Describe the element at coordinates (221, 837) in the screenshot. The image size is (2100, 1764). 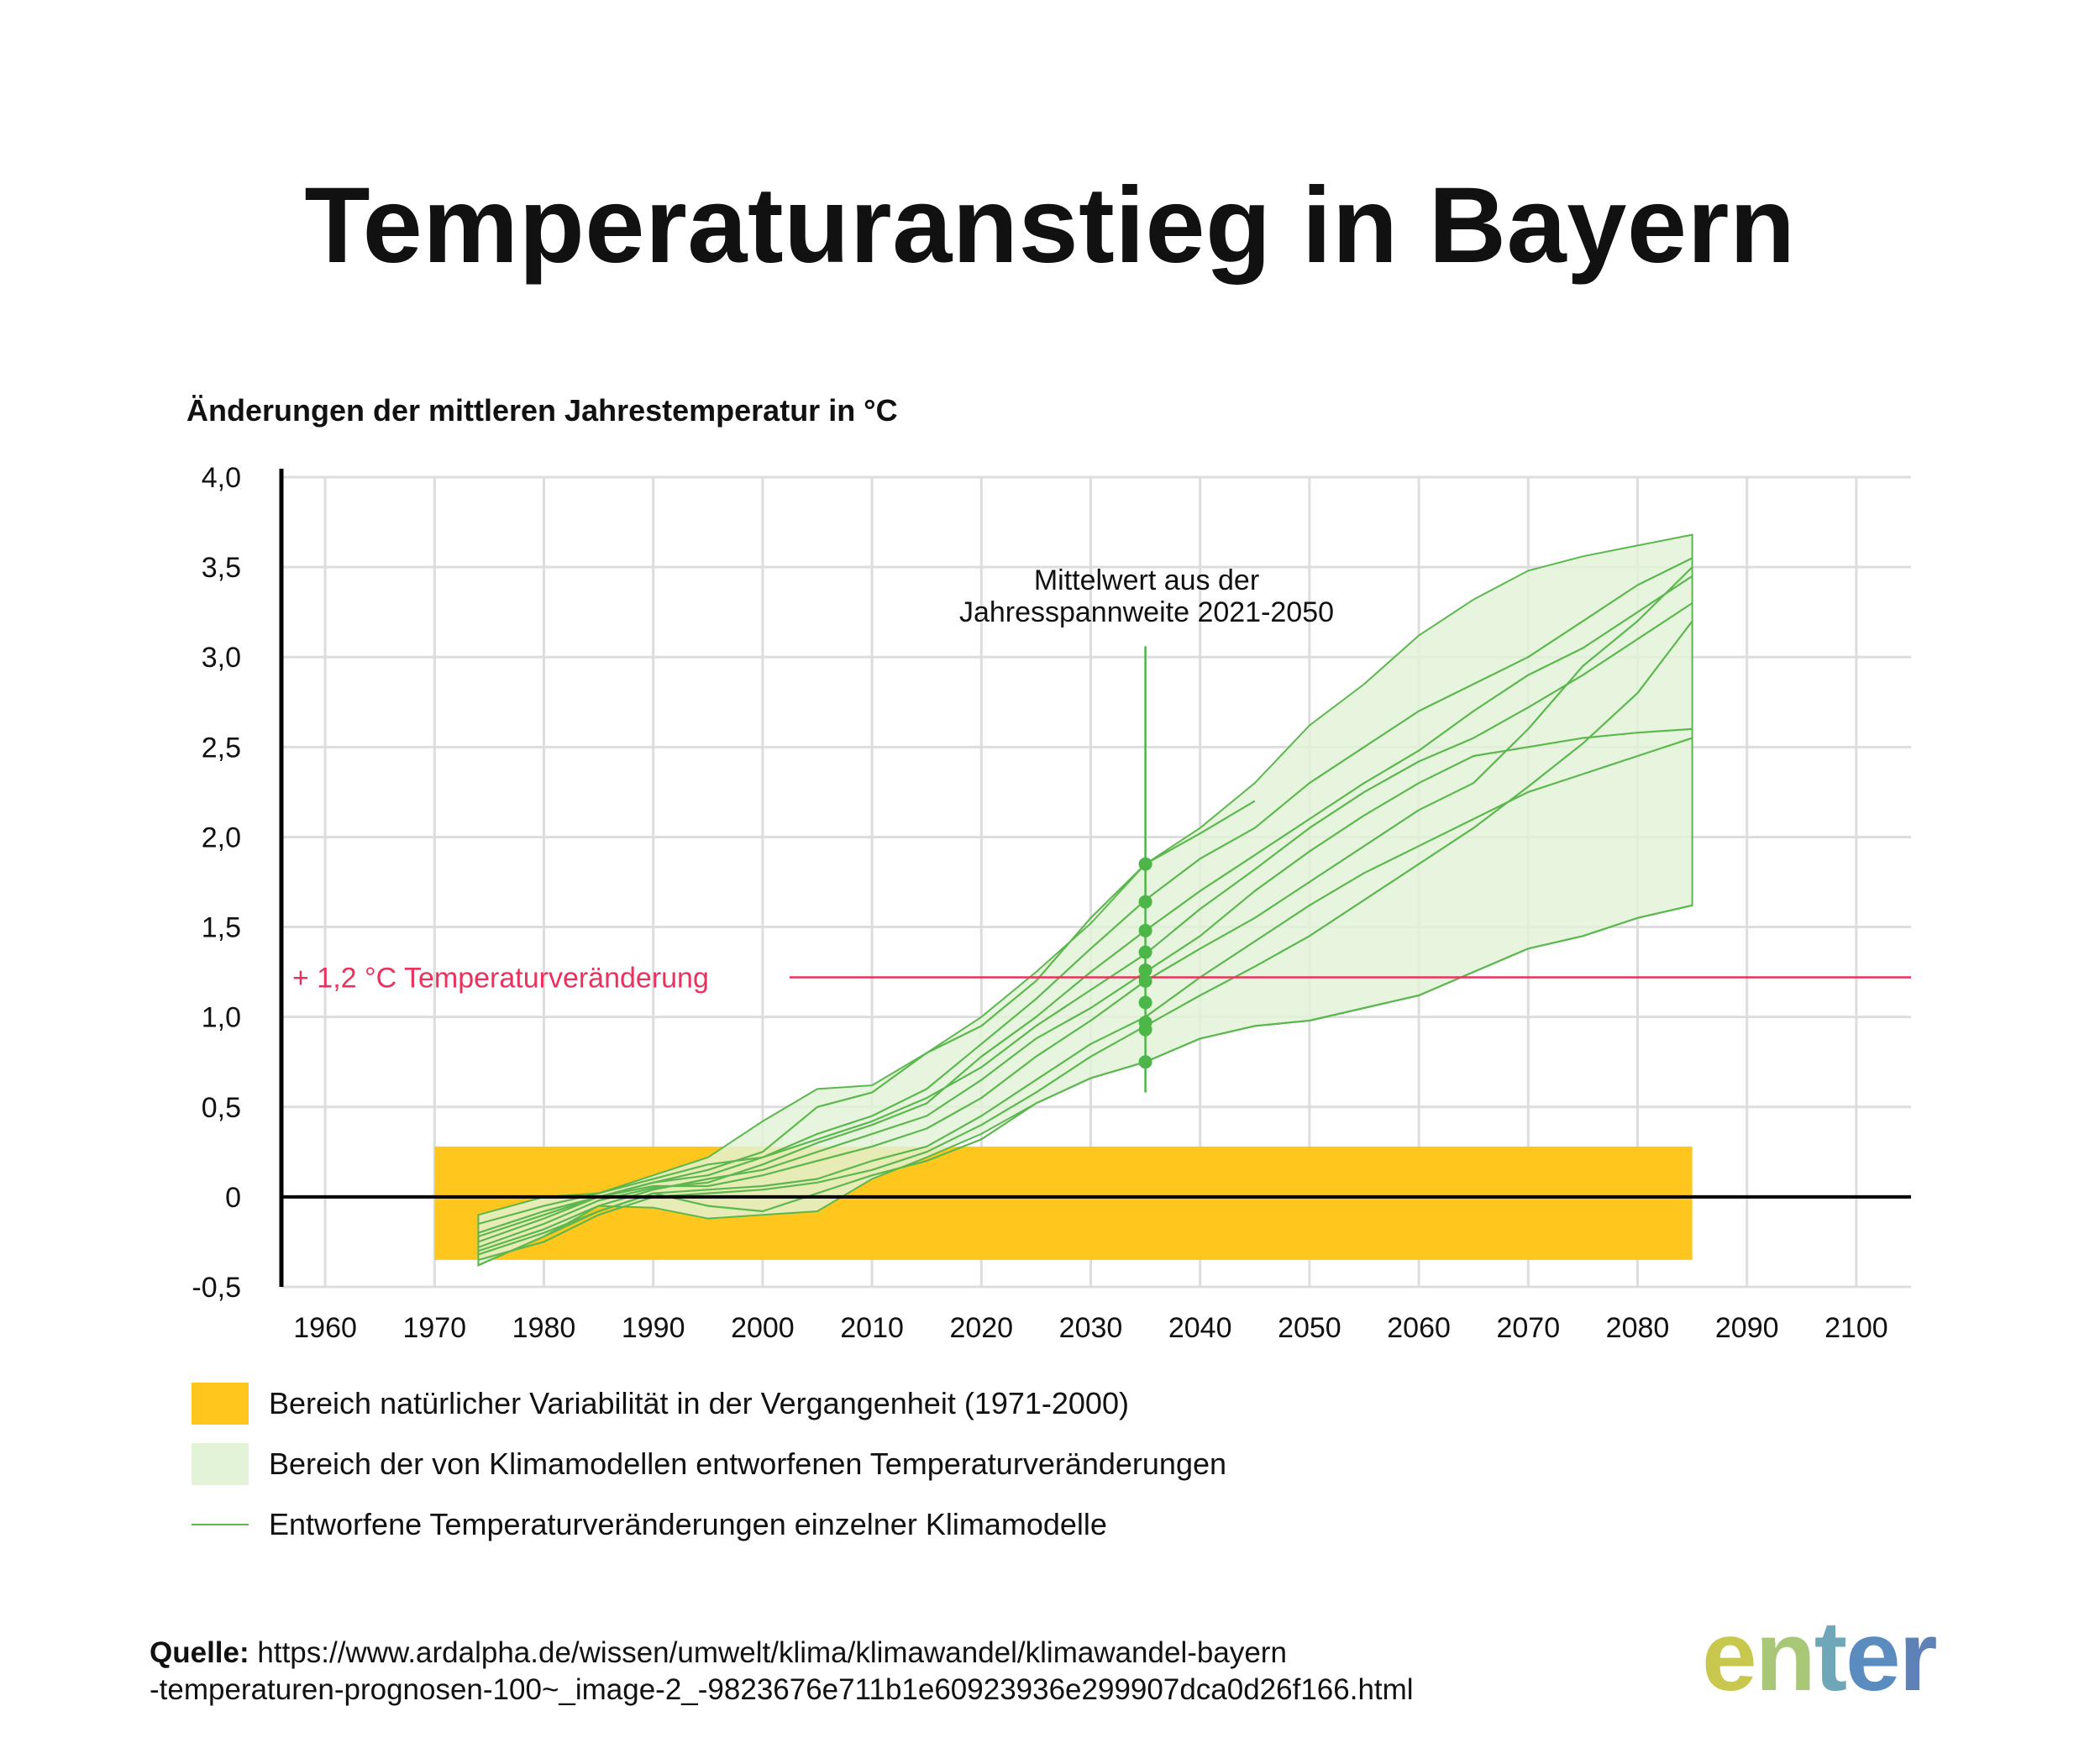
I see `y-tick-label: 2,0` at that location.